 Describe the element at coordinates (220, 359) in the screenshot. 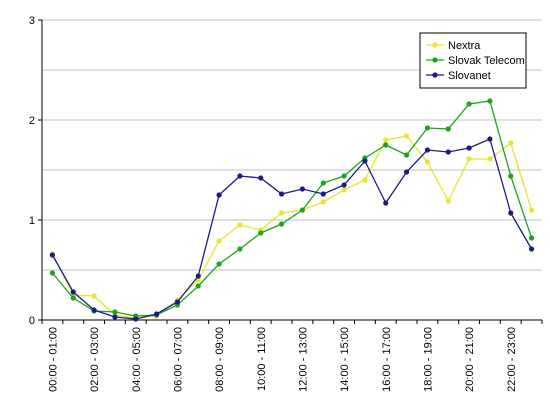

I see `x-tick-label: 08:00 - 09:00` at that location.